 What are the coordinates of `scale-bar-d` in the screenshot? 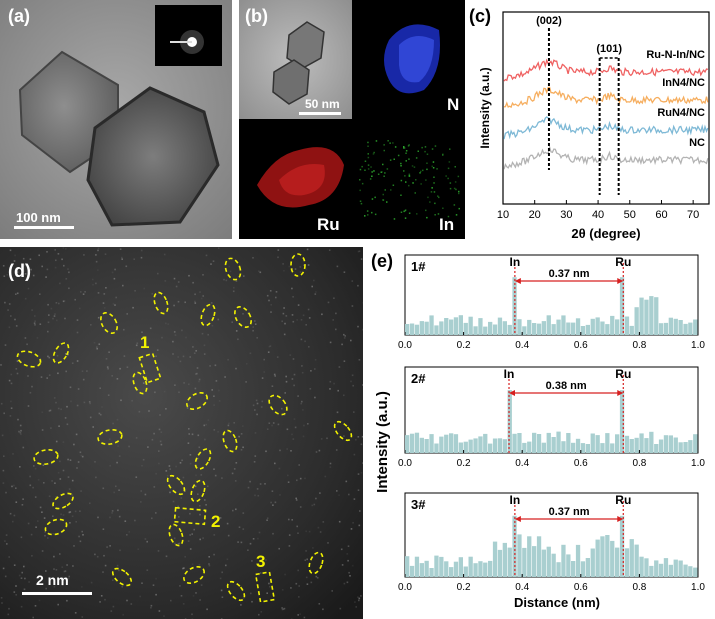 It's located at (57, 593).